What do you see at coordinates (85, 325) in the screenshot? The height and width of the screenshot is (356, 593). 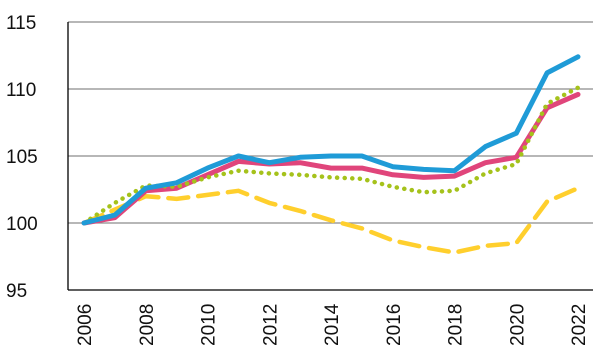 I see `x-tick-label: 2006` at bounding box center [85, 325].